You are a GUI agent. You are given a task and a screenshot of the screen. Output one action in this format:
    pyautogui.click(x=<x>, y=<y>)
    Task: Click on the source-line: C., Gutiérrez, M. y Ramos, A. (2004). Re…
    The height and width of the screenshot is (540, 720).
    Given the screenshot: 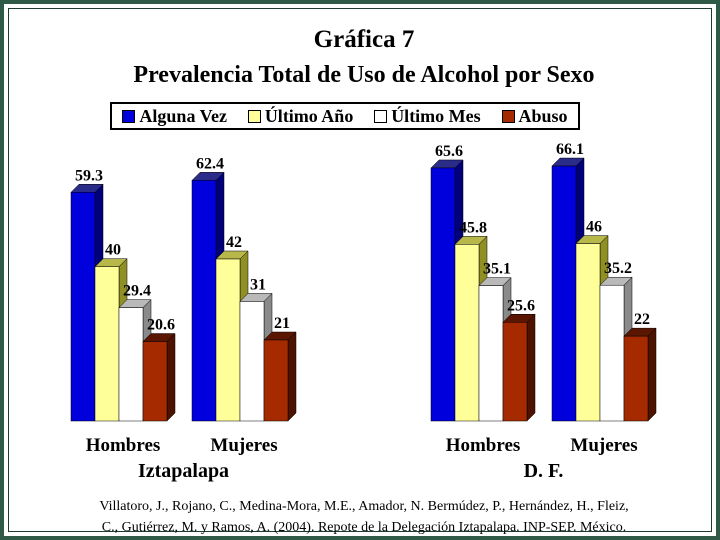 What is the action you would take?
    pyautogui.click(x=364, y=527)
    